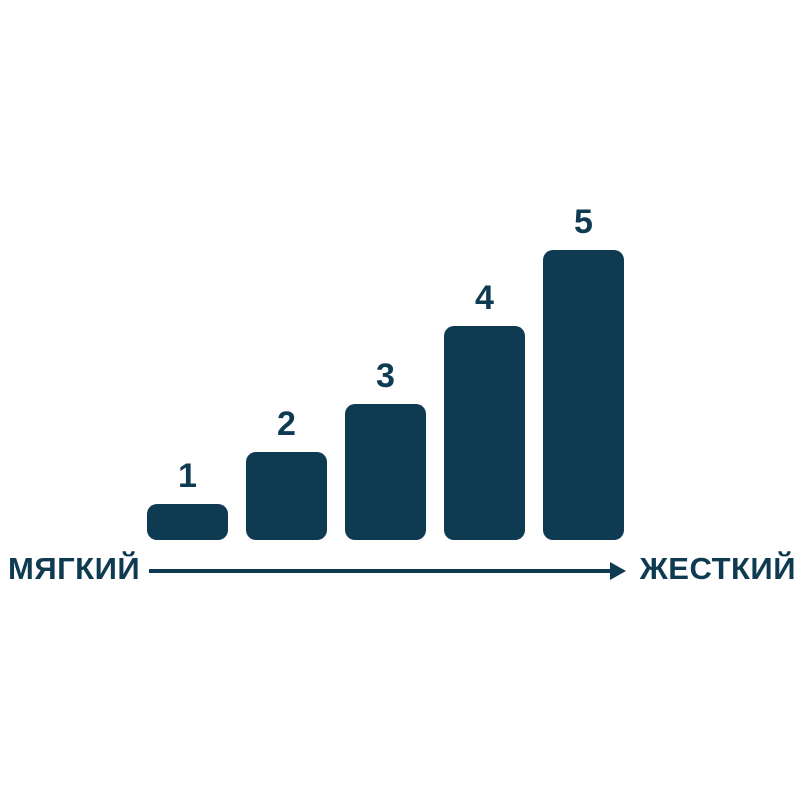  Describe the element at coordinates (402, 568) in the screenshot. I see `axis: МЯГКИЙ ЖЕСТКИЙ` at that location.